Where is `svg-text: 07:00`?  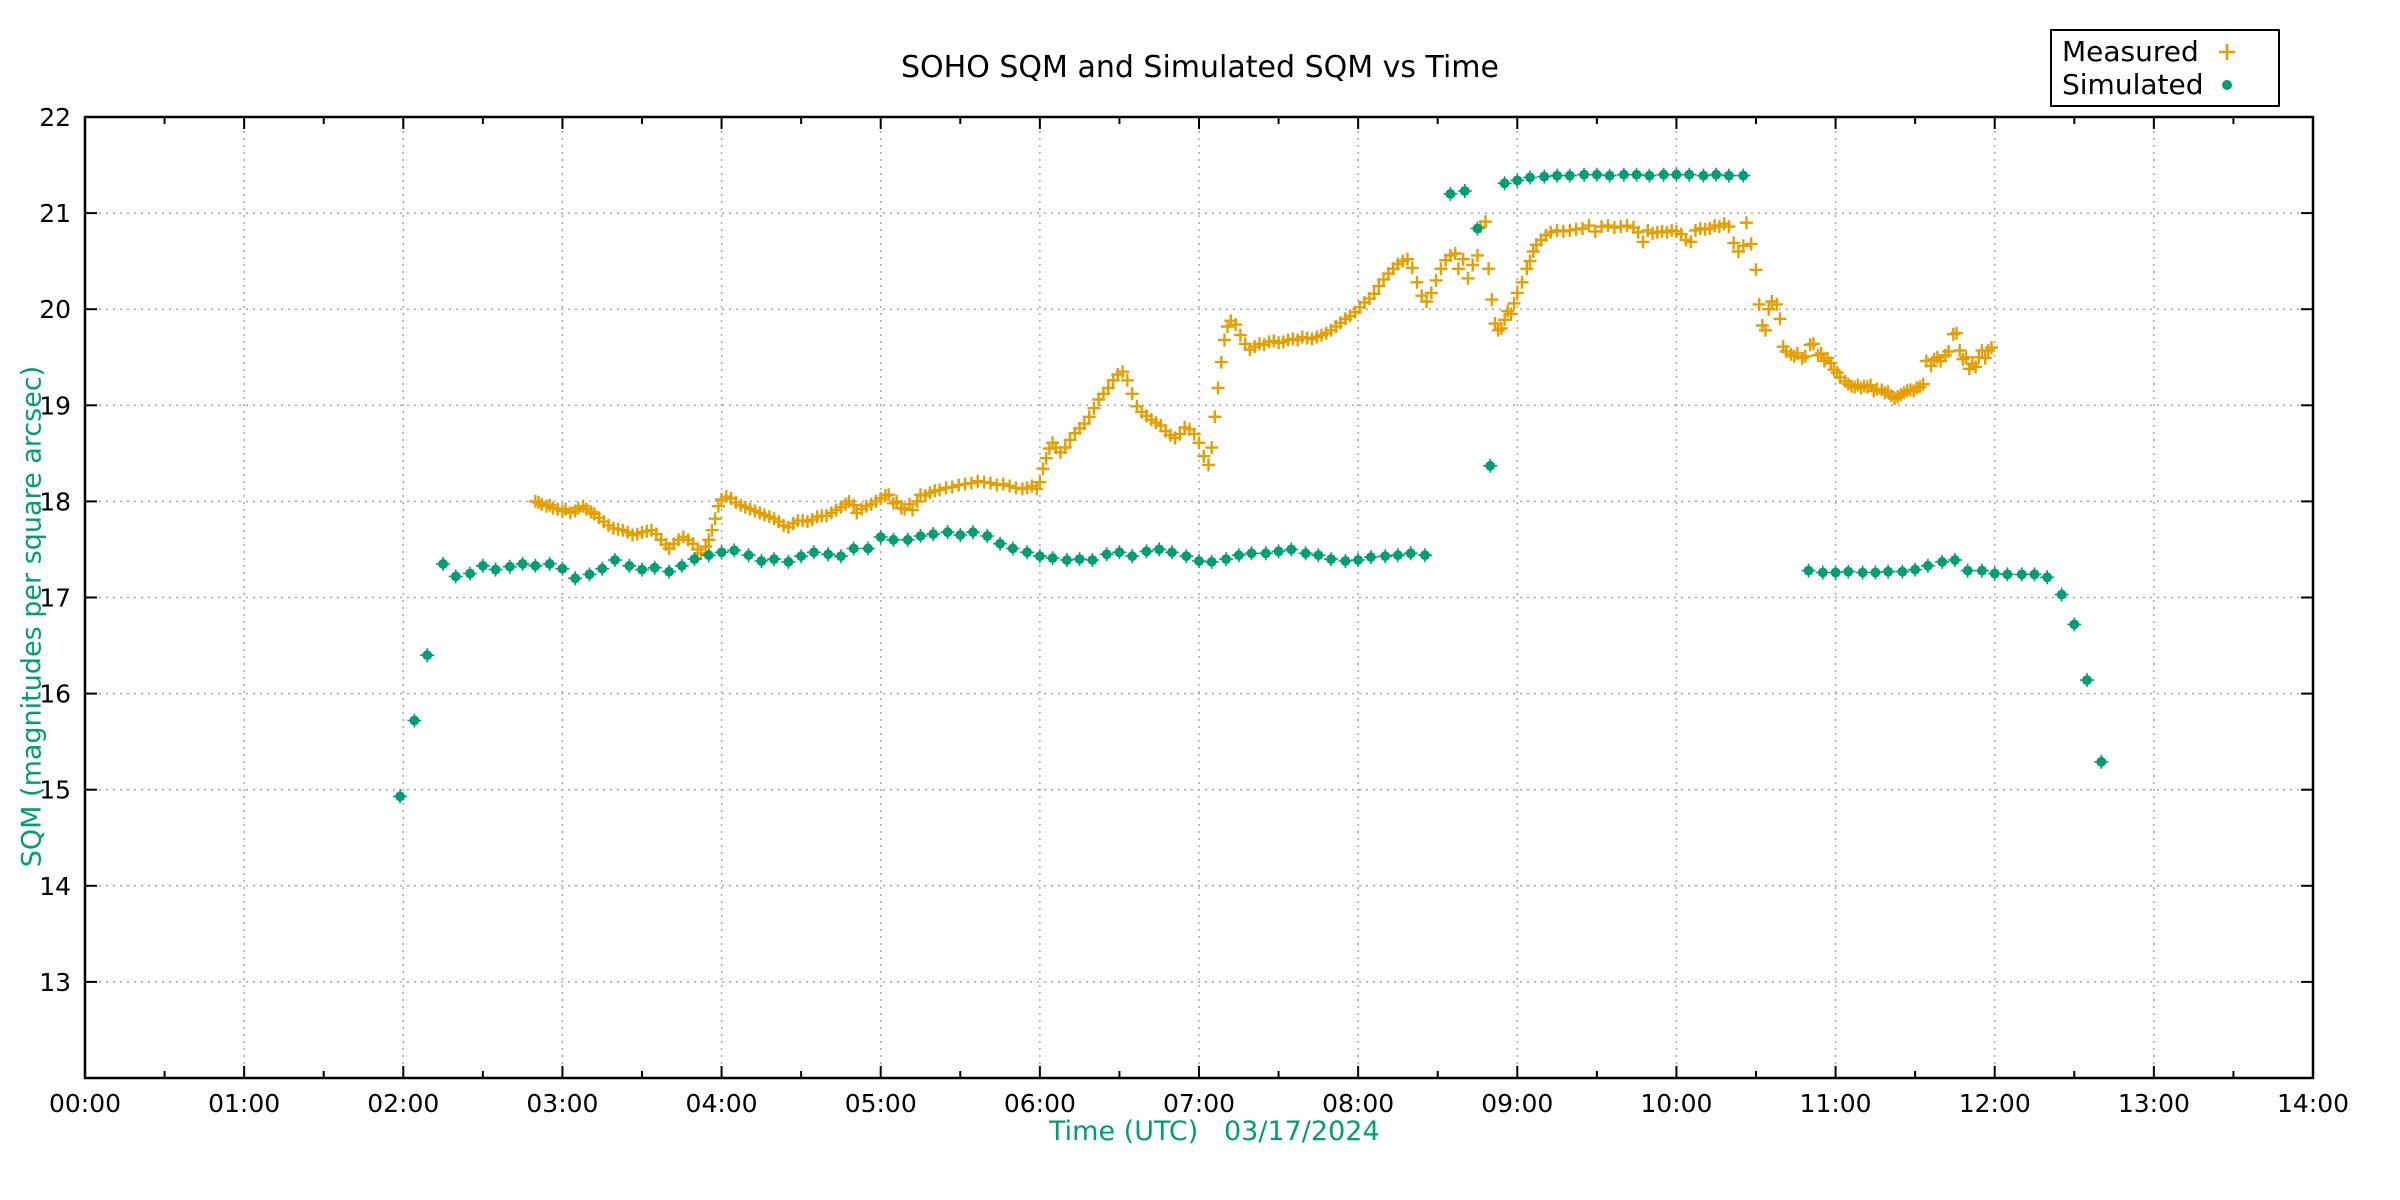 svg-text: 07:00 is located at coordinates (1199, 1103).